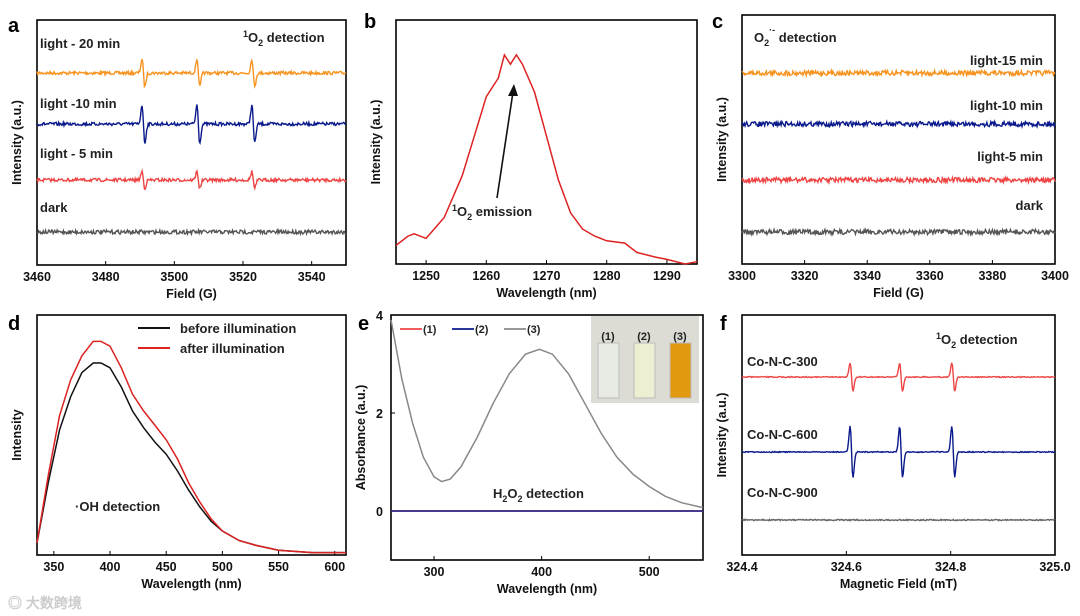 This screenshot has height=616, width=1080. I want to click on legend-label: before illumination, so click(238, 328).